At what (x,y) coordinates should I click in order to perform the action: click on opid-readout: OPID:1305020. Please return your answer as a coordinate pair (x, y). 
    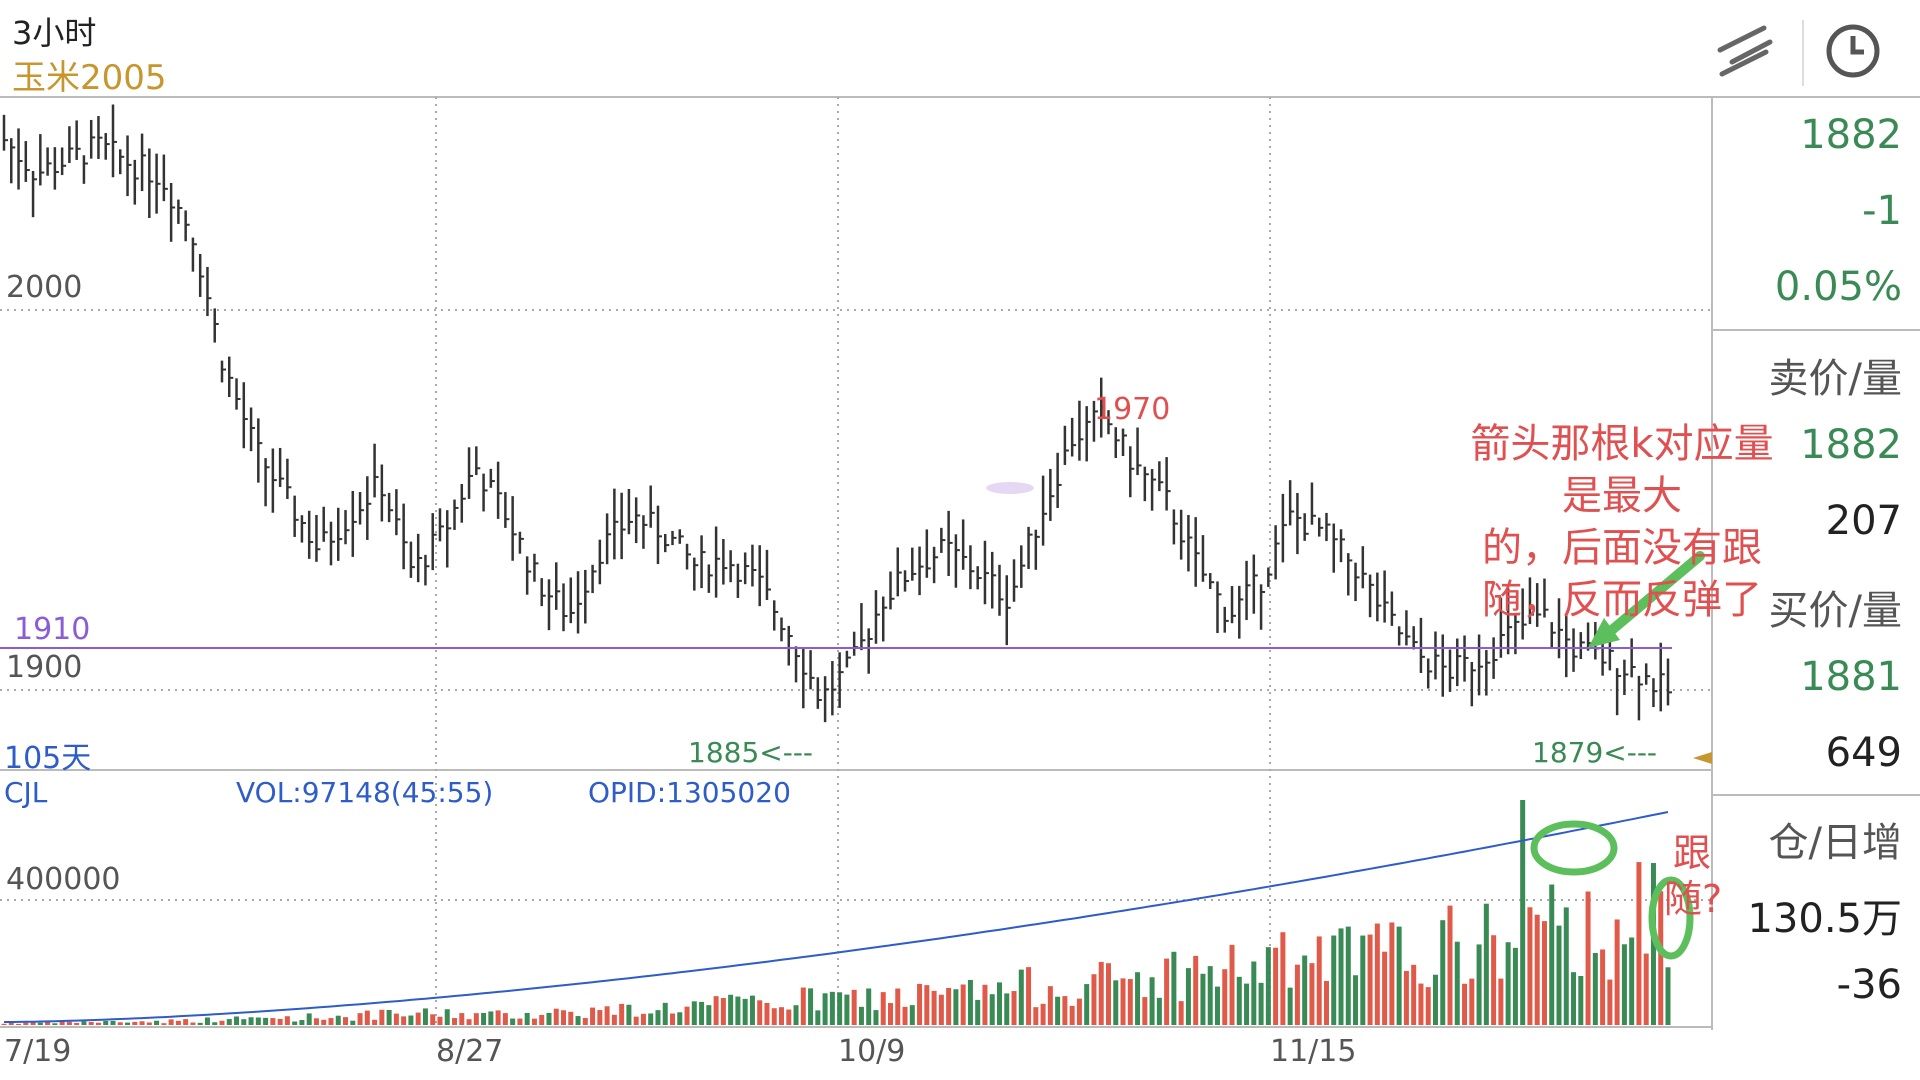
    Looking at the image, I should click on (689, 792).